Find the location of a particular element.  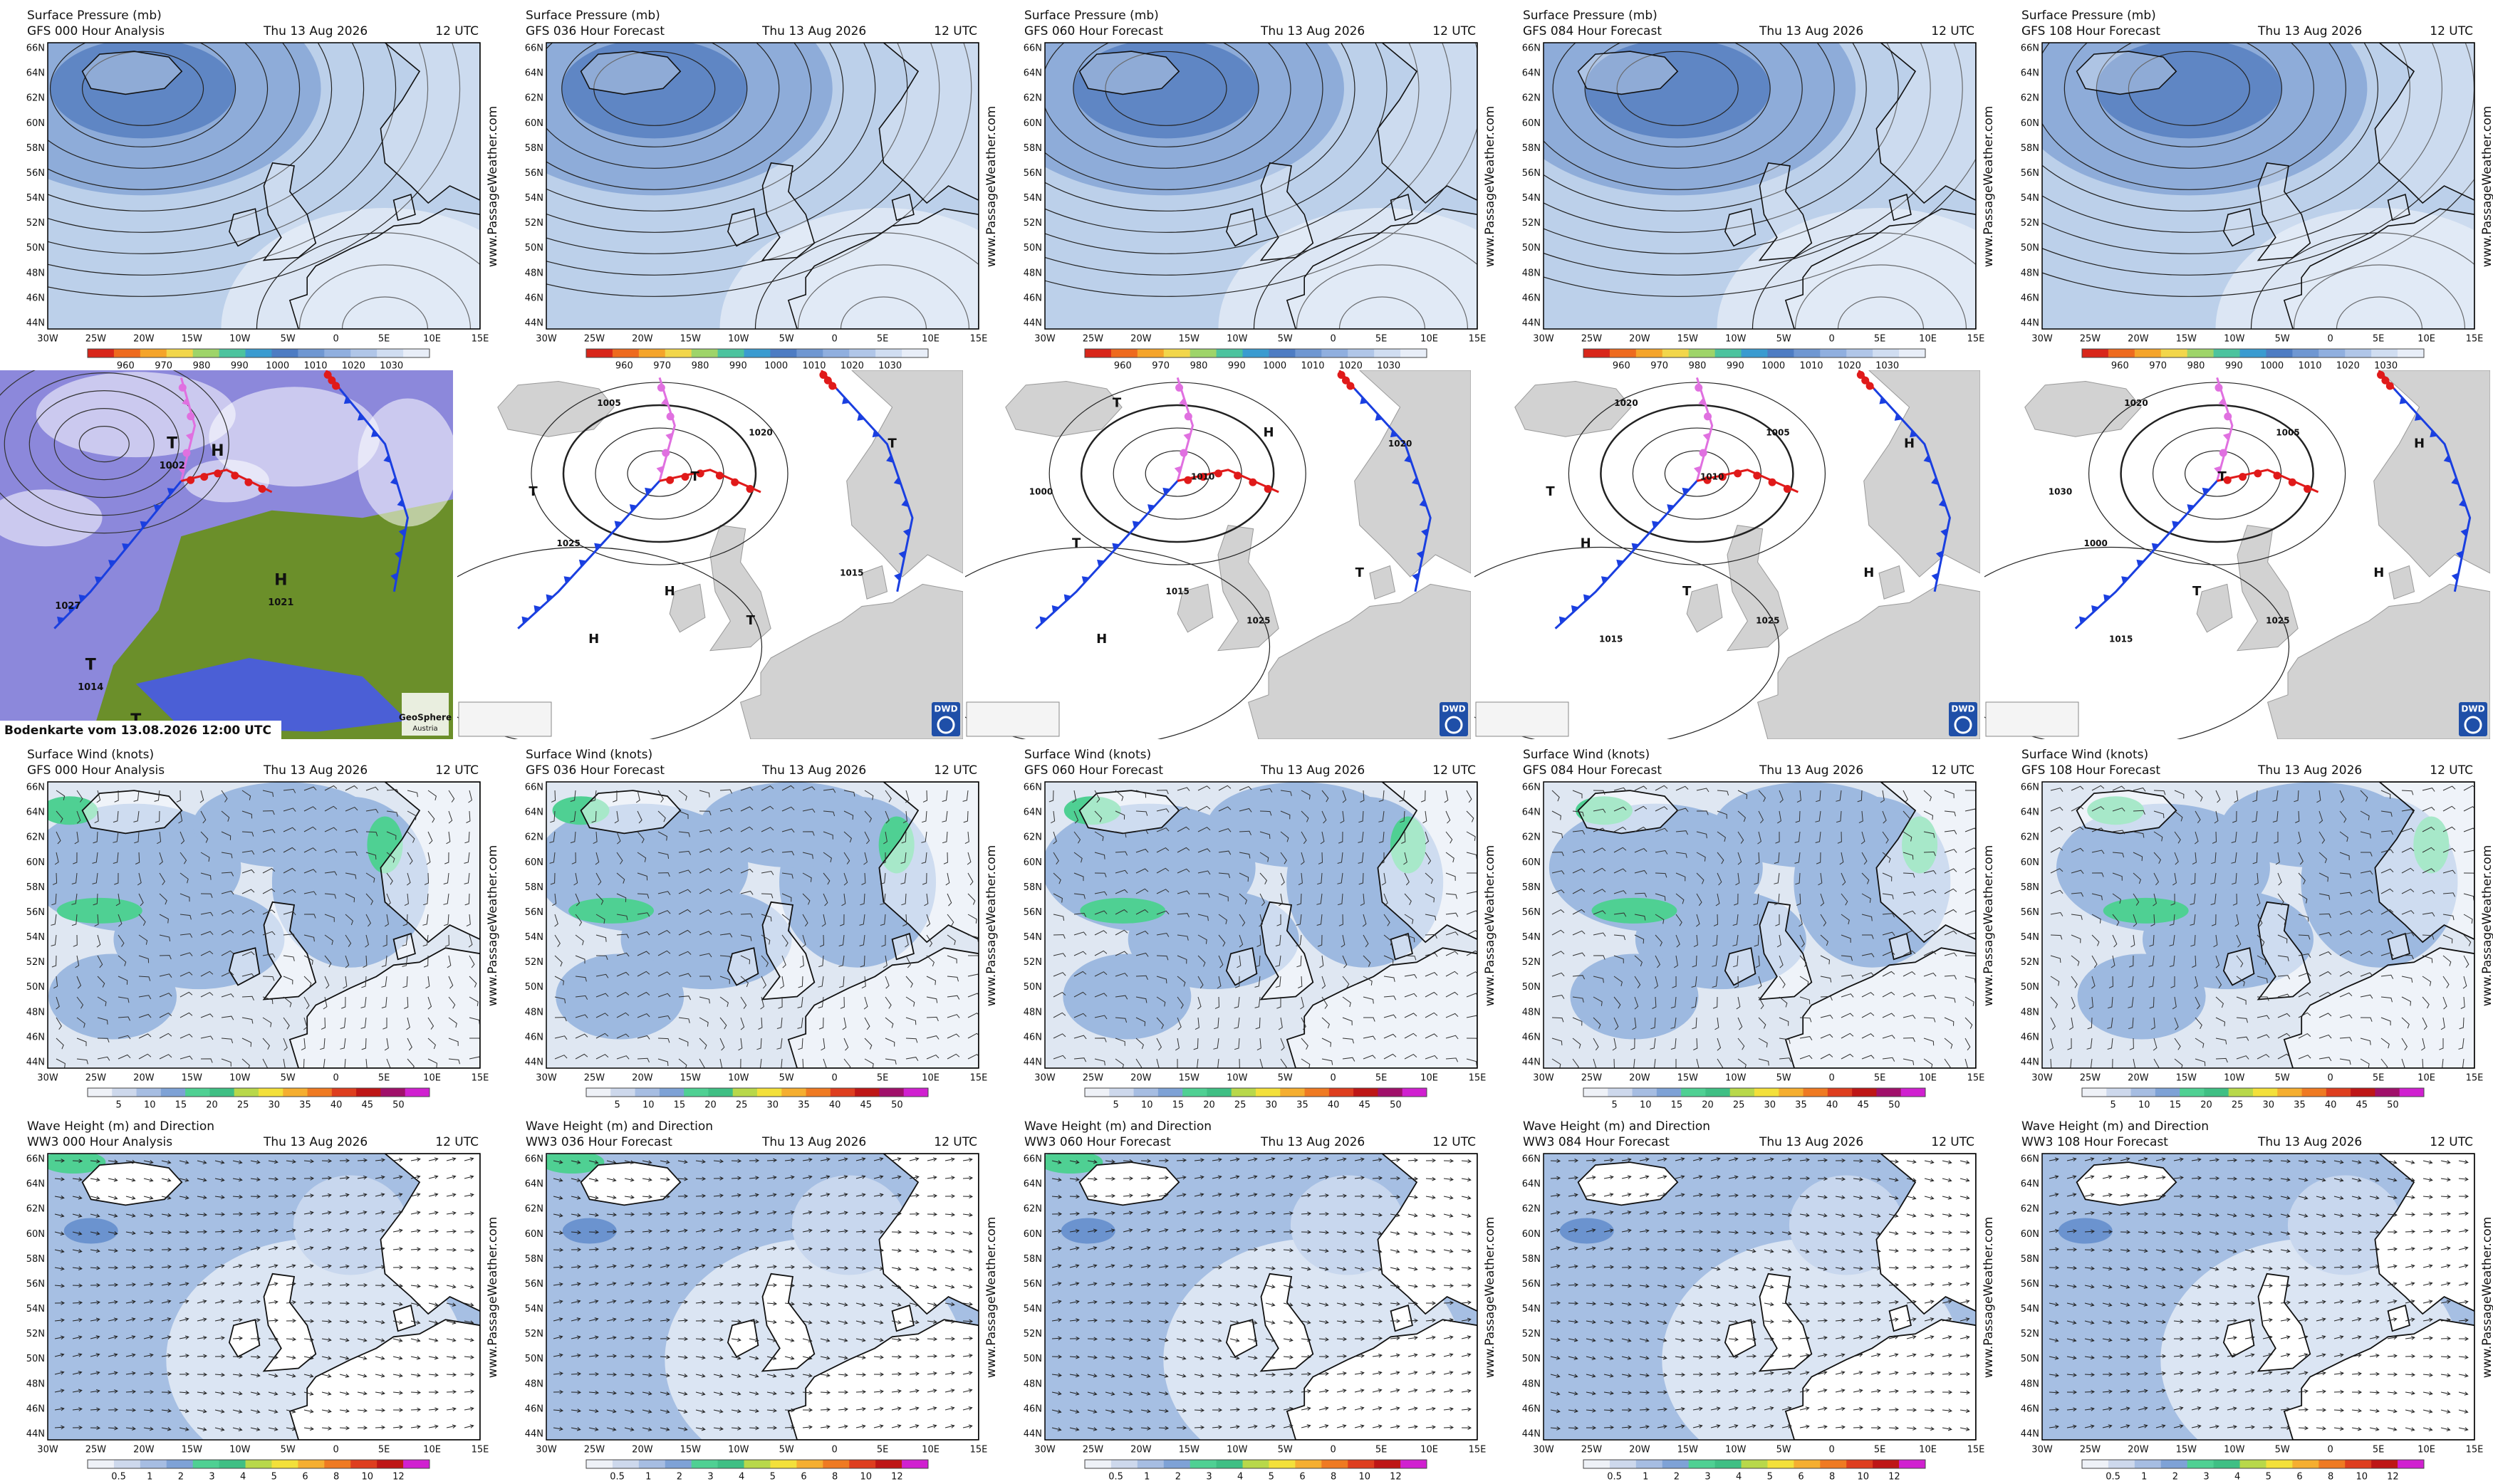

lat-label: 56N is located at coordinates (1033, 912).